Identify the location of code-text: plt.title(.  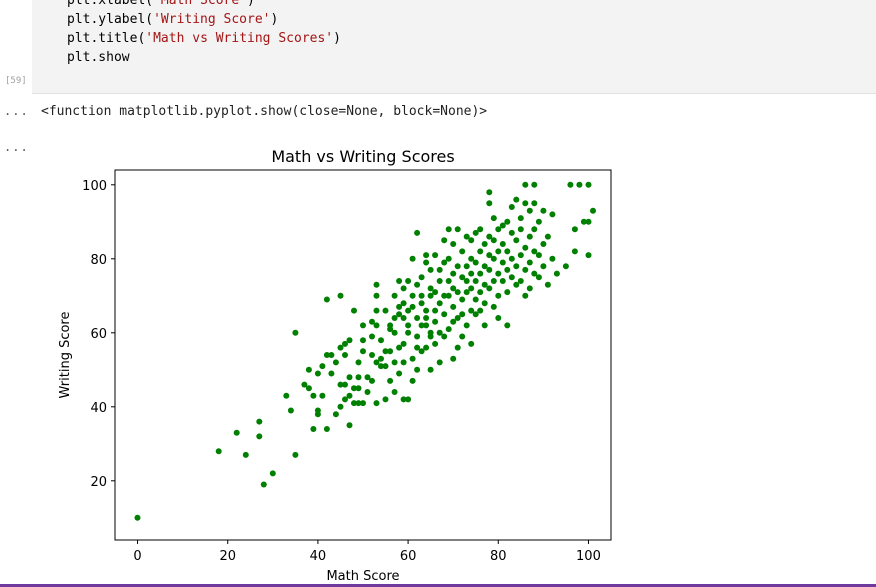
(106, 38).